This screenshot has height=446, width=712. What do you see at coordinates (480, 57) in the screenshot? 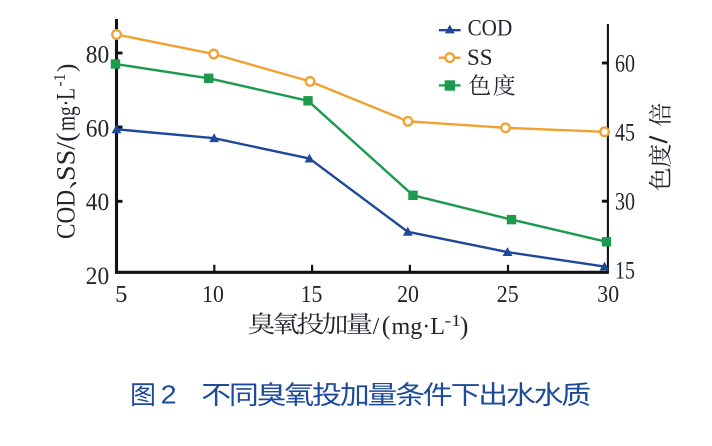
I see `svg-text: SS` at bounding box center [480, 57].